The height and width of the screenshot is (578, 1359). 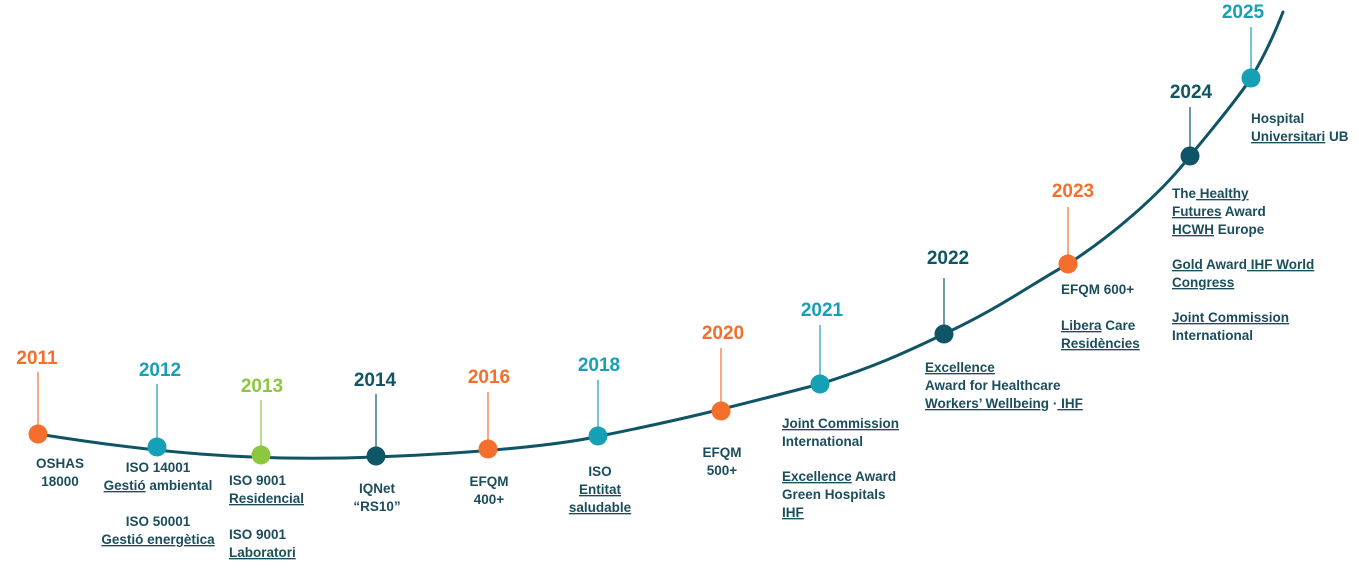 What do you see at coordinates (158, 485) in the screenshot?
I see `milestone-label-line: Gestió ambiental` at bounding box center [158, 485].